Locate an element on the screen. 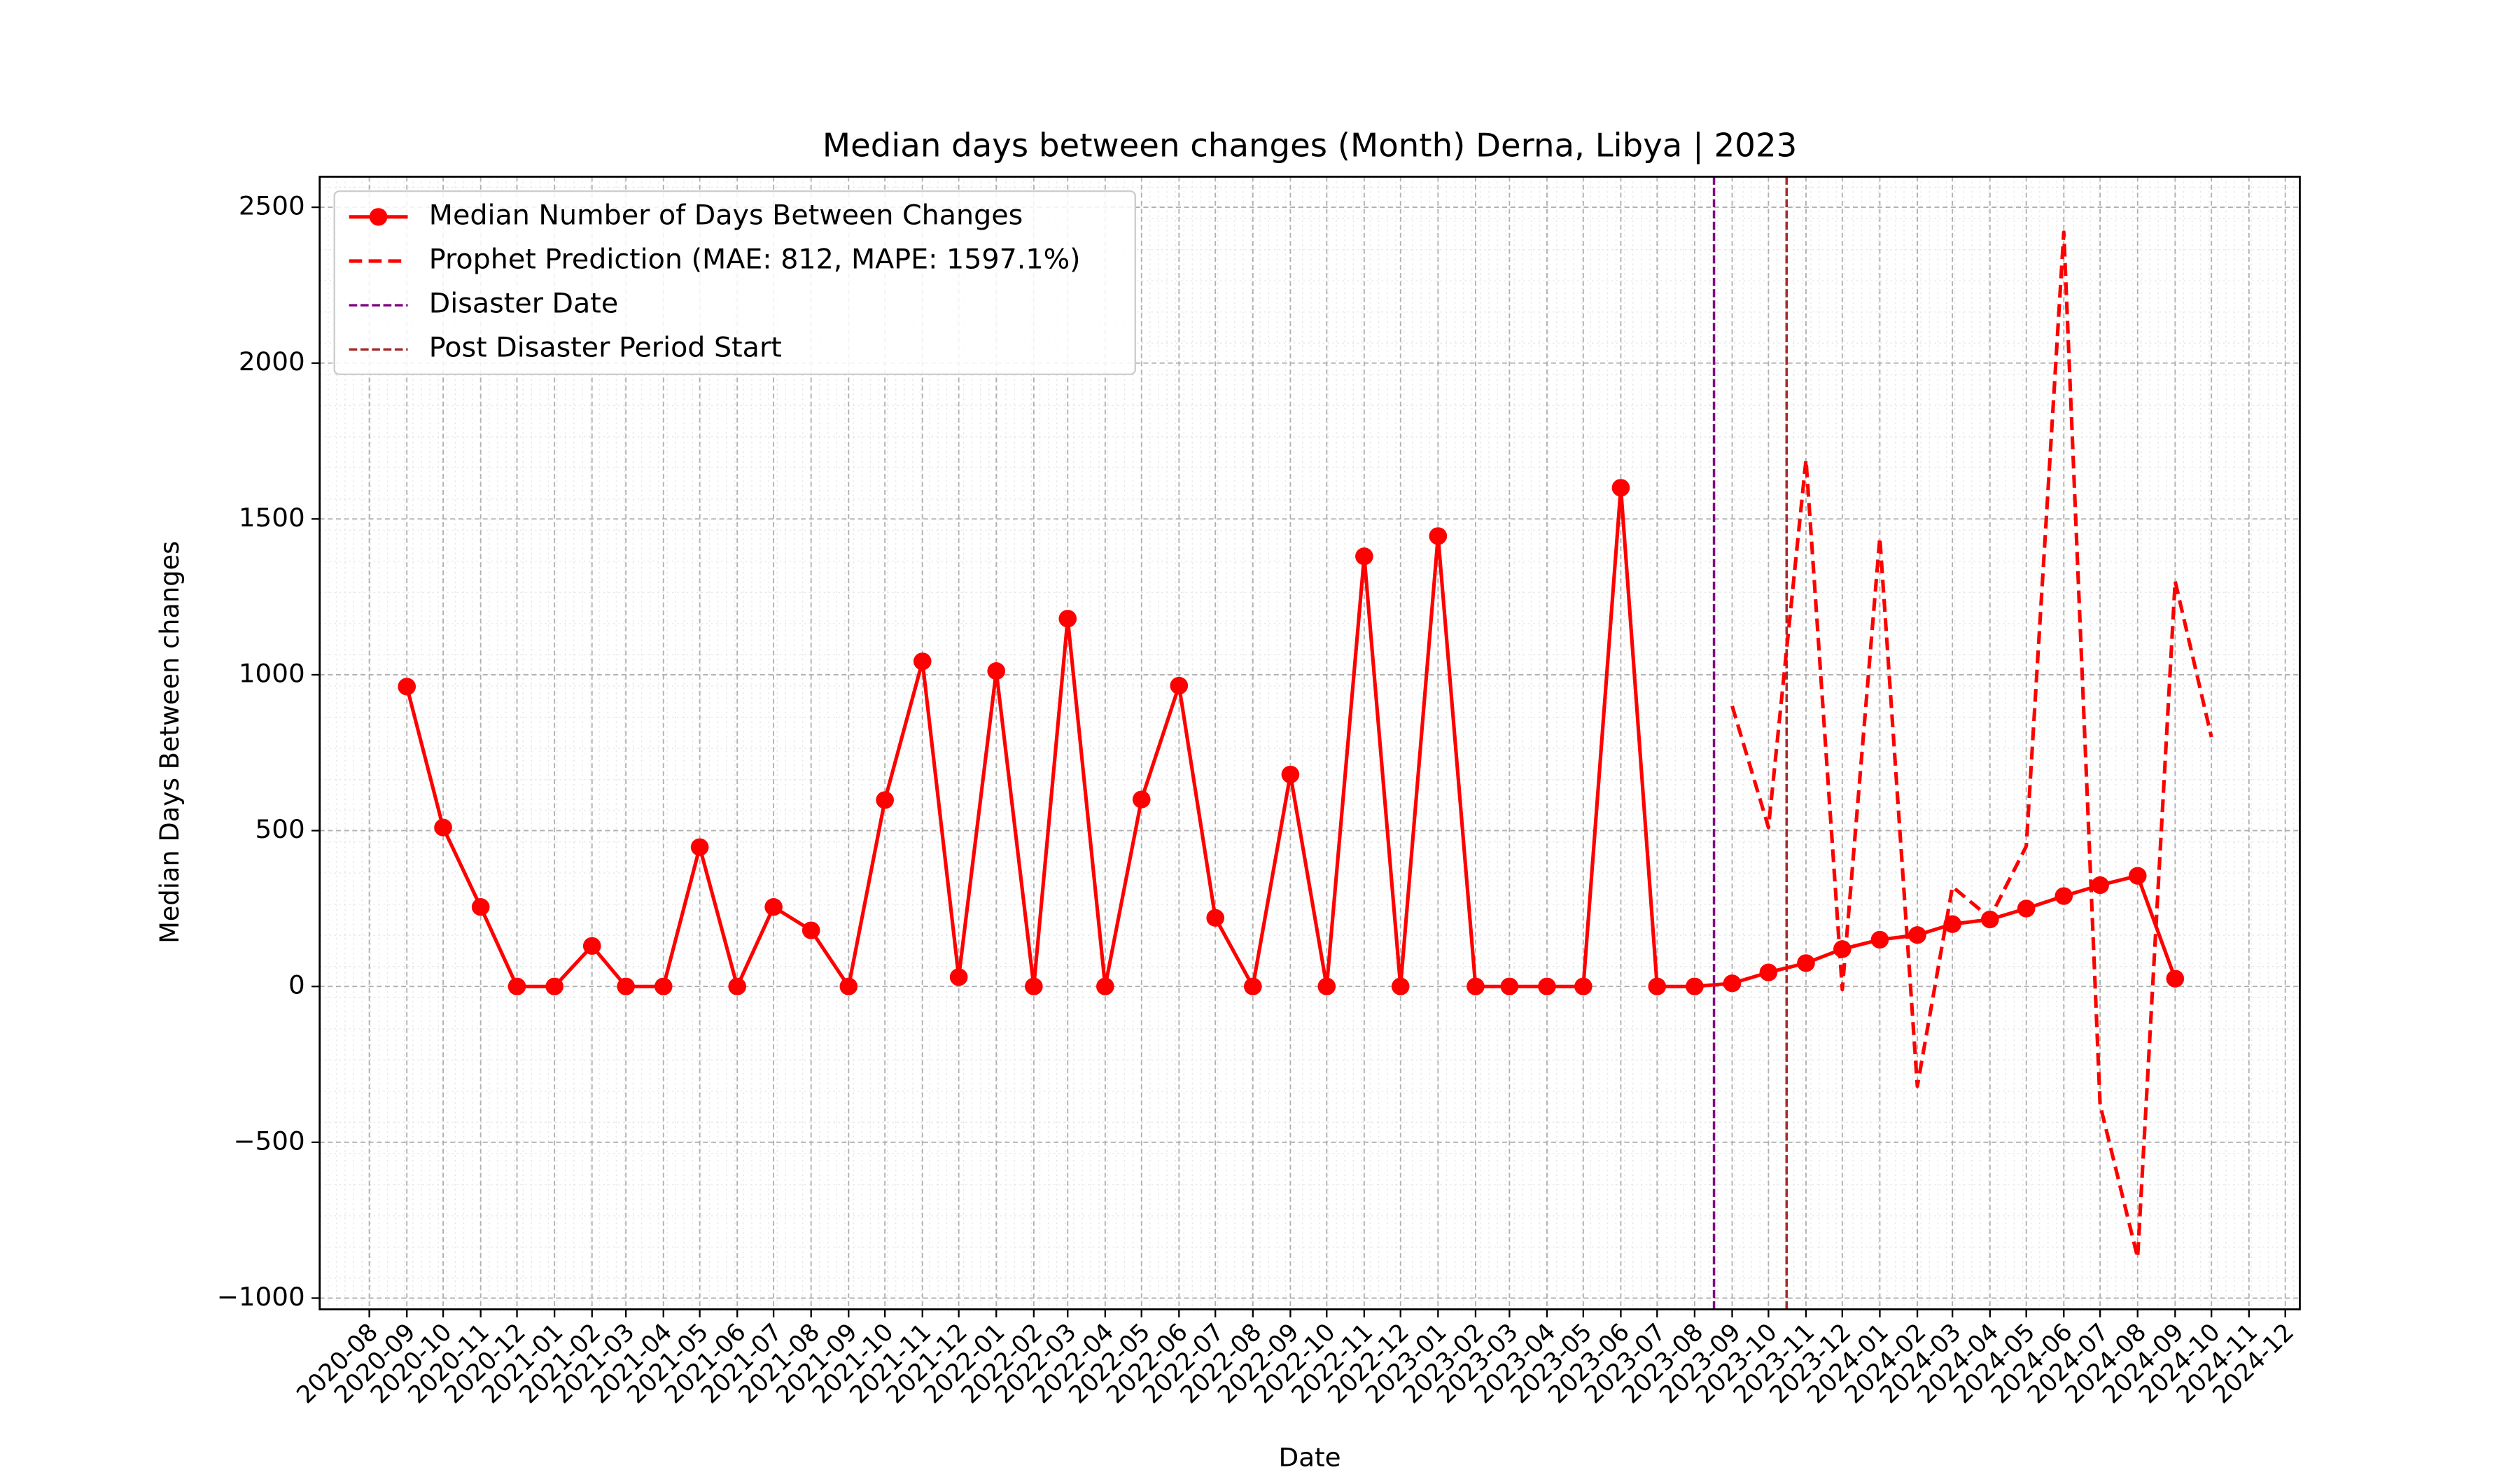 This screenshot has height=1470, width=2520. legend-label: Post Disaster Period Start is located at coordinates (605, 348).